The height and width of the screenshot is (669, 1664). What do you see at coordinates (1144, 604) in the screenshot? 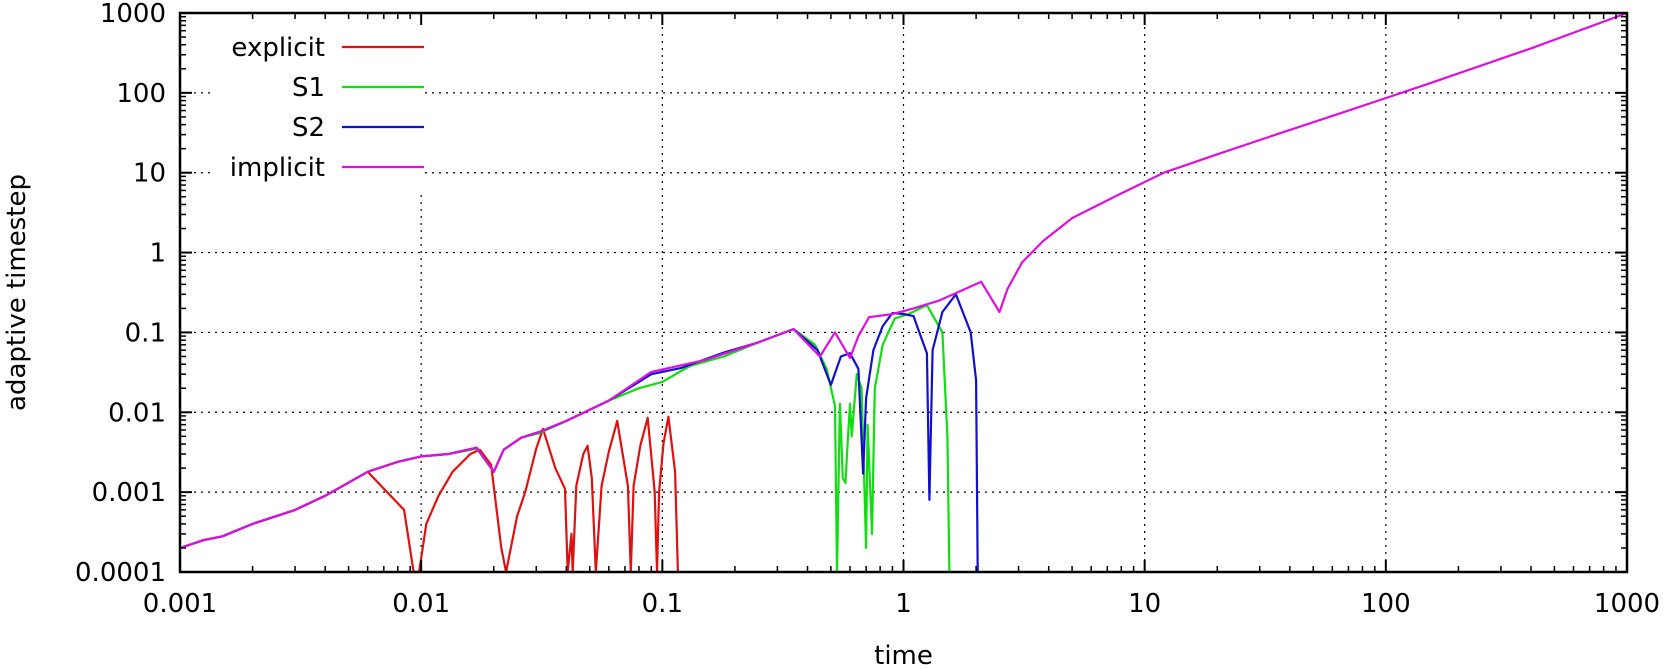
I see `x-tick-label: 10` at bounding box center [1144, 604].